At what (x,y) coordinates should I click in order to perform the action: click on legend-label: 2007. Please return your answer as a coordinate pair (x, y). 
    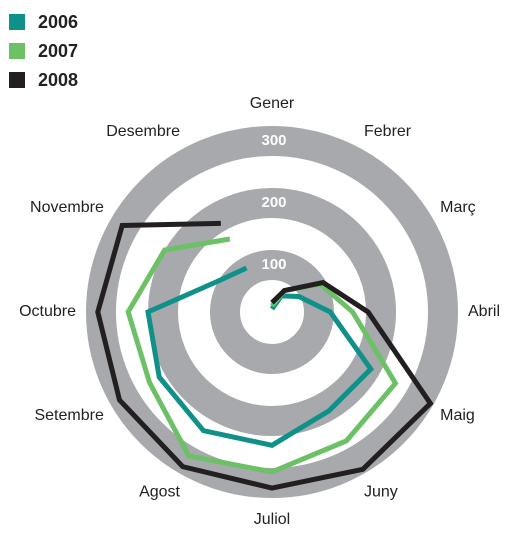
    Looking at the image, I should click on (58, 51).